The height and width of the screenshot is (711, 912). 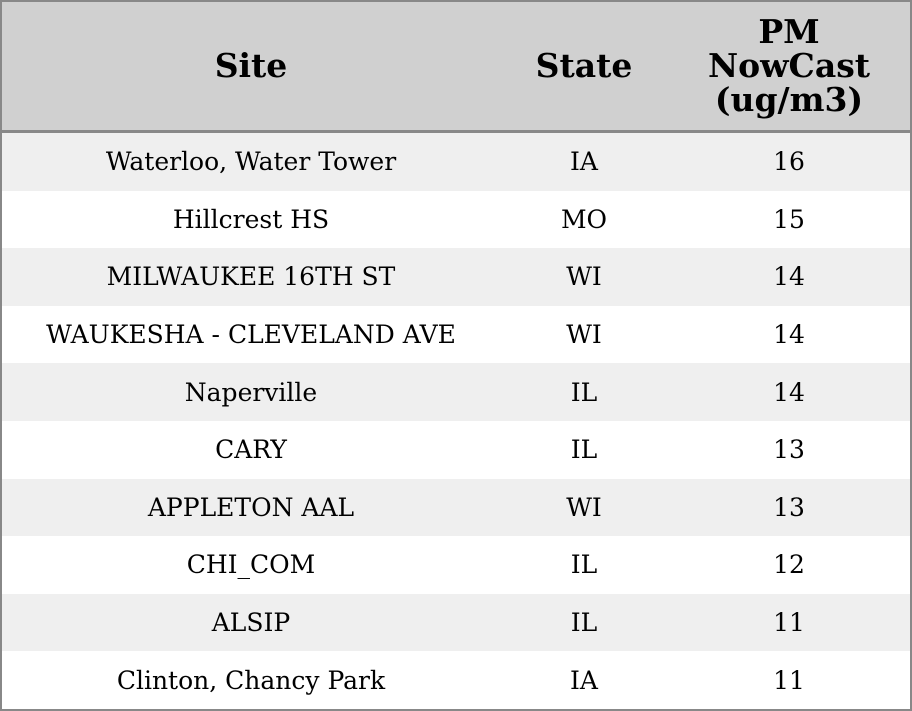 I want to click on table-row: MILWAUKEE 16TH ST WI 14, so click(x=456, y=277).